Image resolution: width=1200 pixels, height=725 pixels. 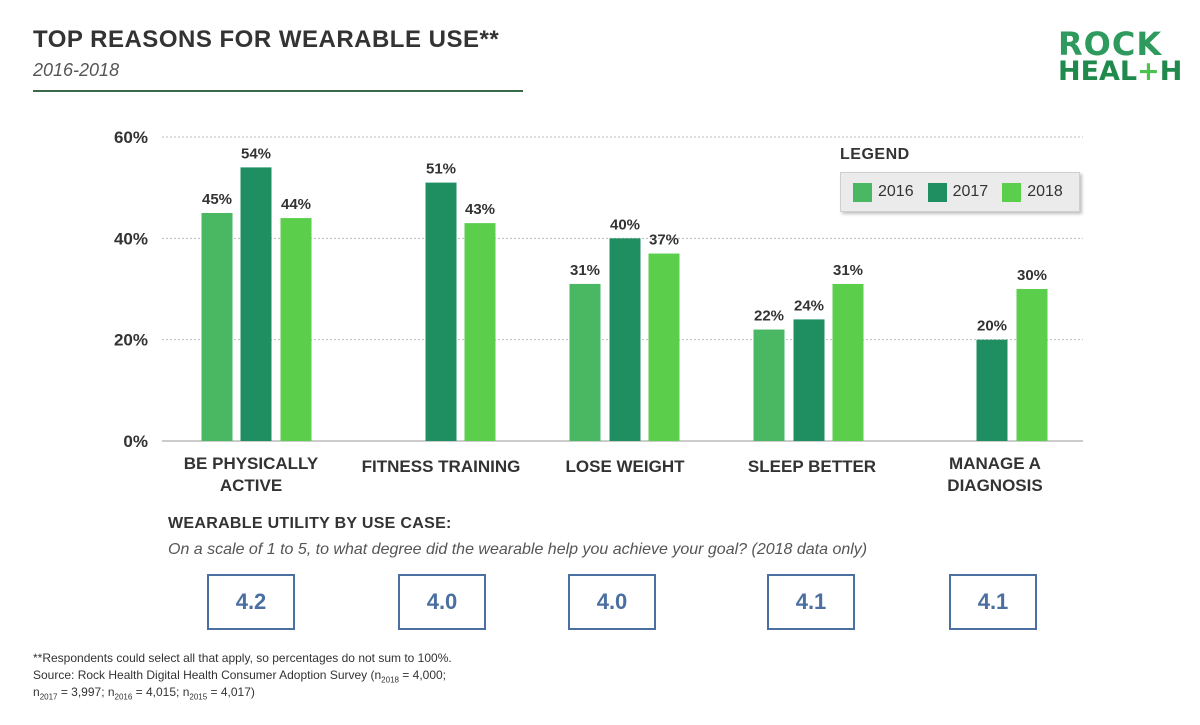 I want to click on rock-health-logo: ROCK HEAL+H, so click(x=1120, y=55).